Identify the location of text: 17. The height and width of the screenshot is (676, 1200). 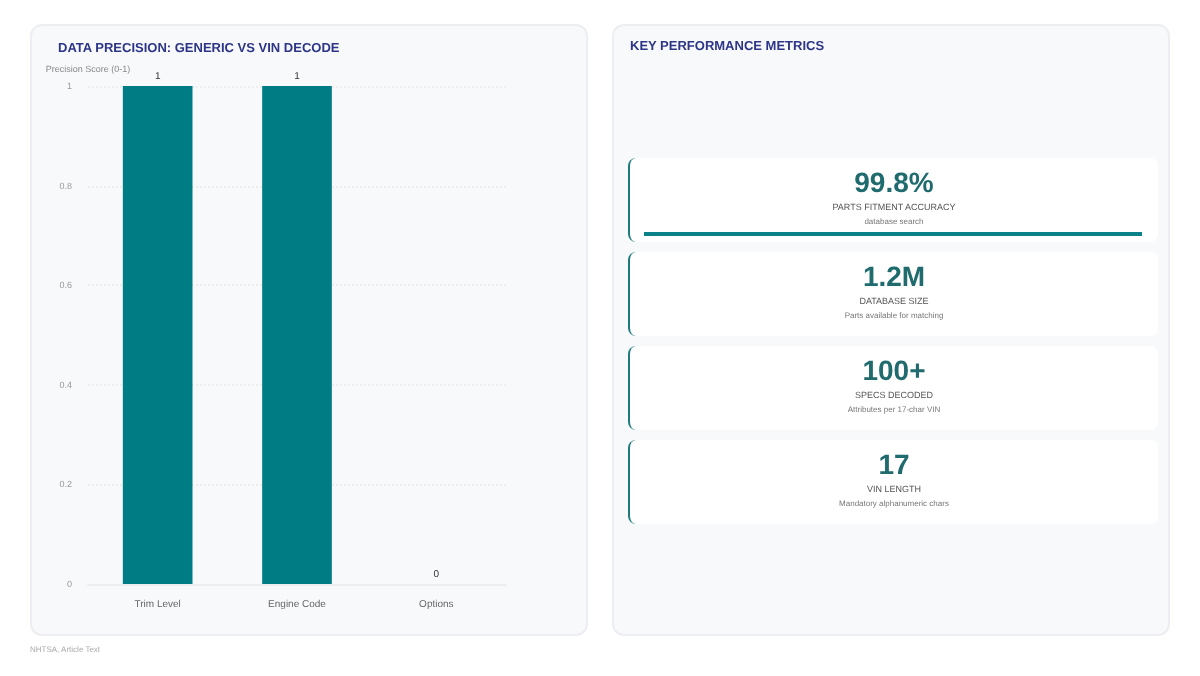
(894, 464).